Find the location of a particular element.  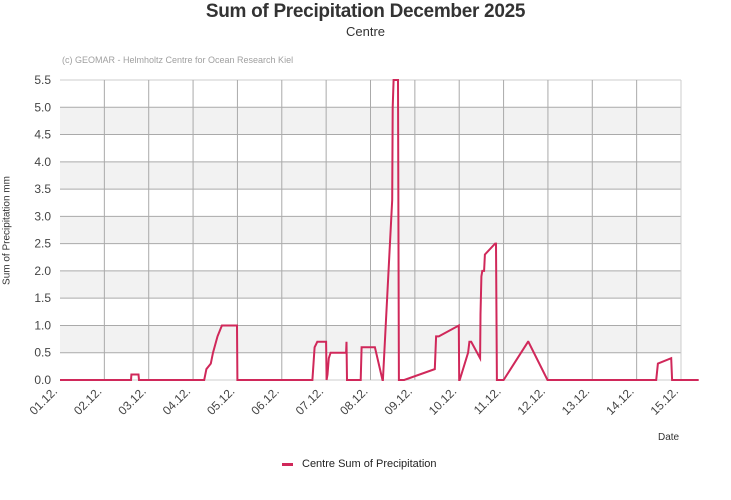

svg-text: 08.12. is located at coordinates (353, 400).